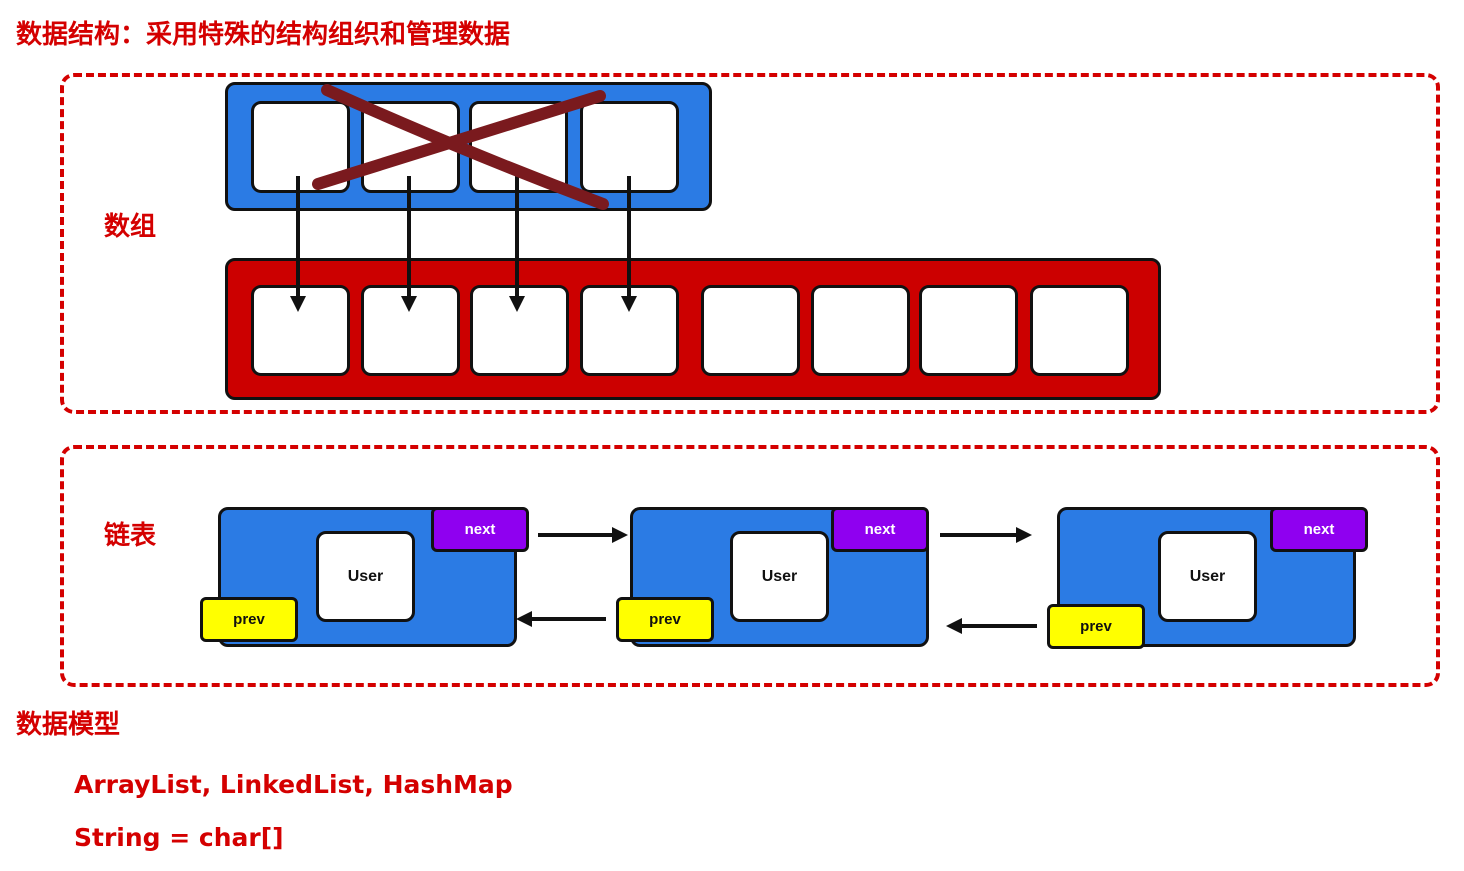 The height and width of the screenshot is (871, 1464). I want to click on node-3-user-box: User, so click(1207, 576).